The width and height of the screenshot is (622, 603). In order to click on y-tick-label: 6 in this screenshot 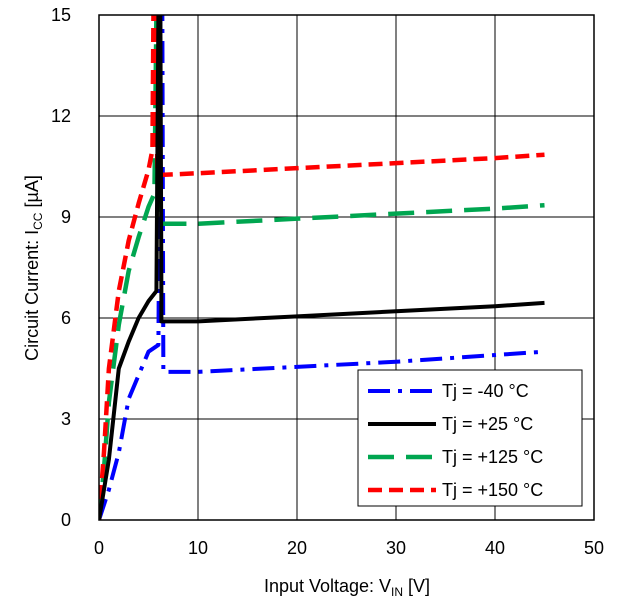, I will do `click(66, 318)`.